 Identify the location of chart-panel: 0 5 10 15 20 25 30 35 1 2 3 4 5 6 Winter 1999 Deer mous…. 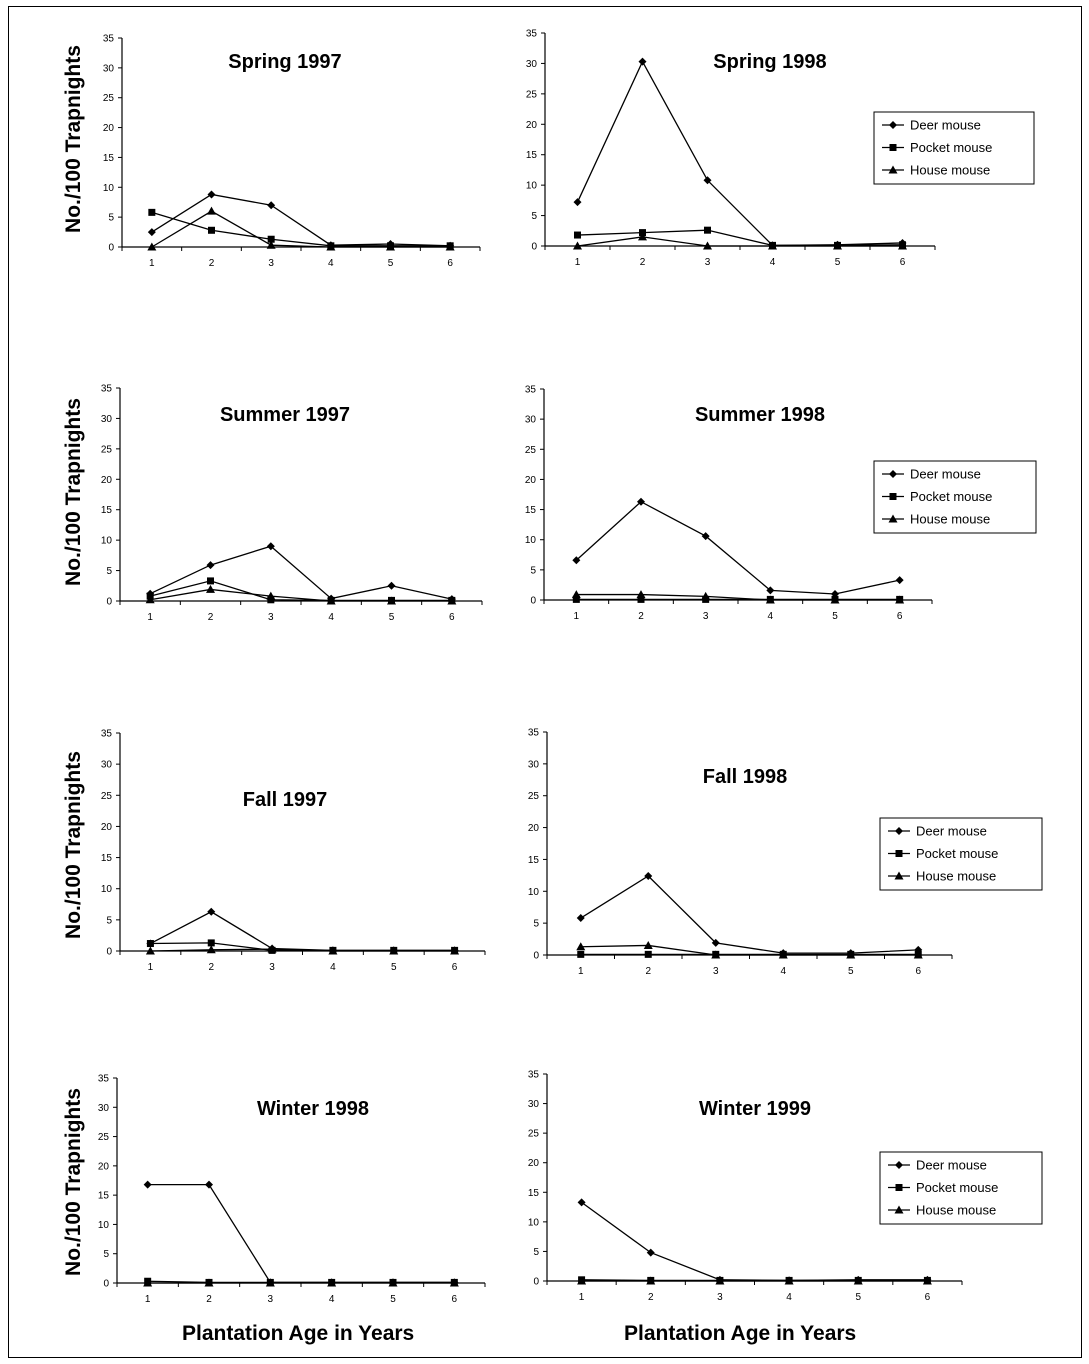
(785, 1186).